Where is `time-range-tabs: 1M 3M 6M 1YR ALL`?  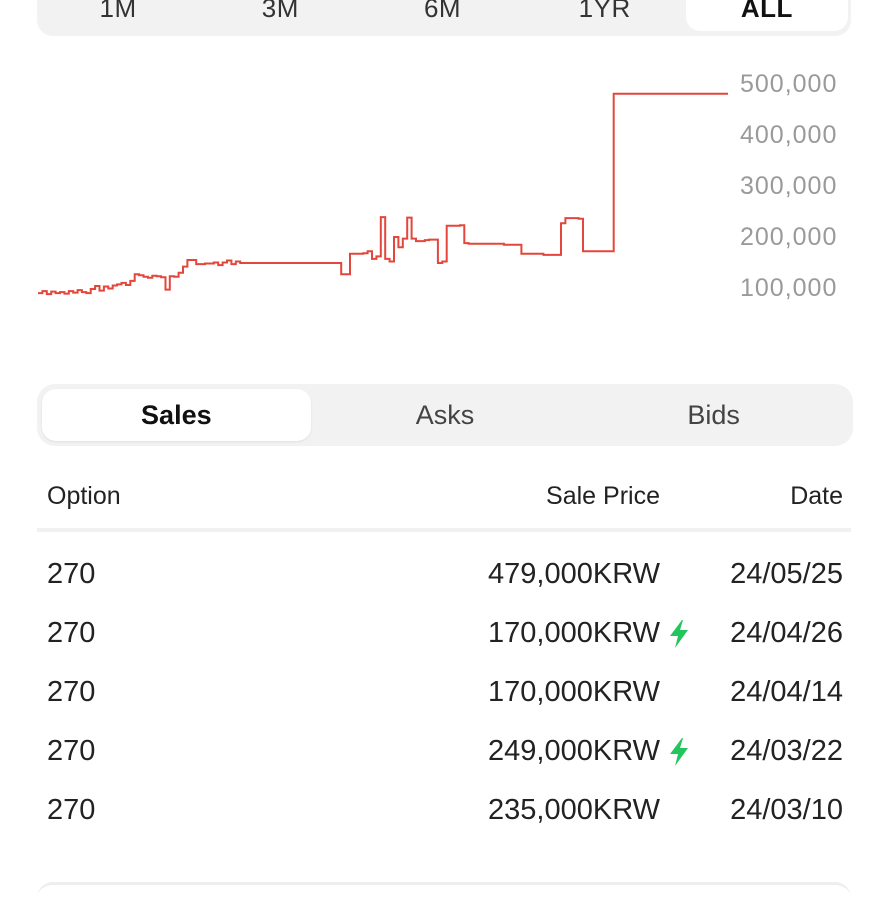
time-range-tabs: 1M 3M 6M 1YR ALL is located at coordinates (444, 18).